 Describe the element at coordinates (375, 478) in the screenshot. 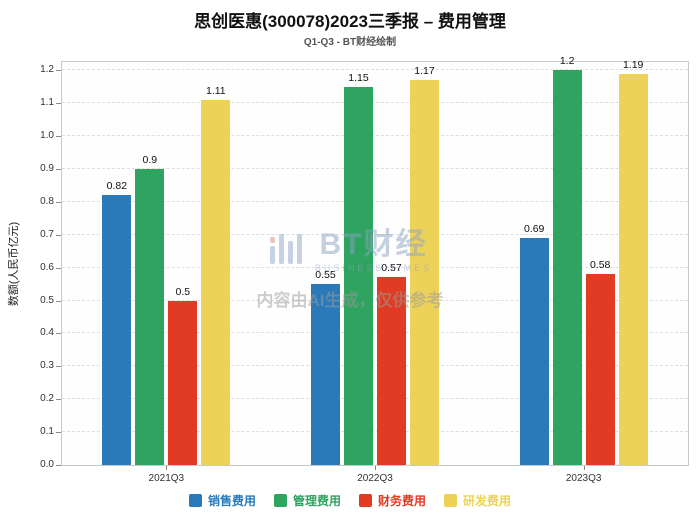

I see `x-tick-label: 2022Q3` at that location.